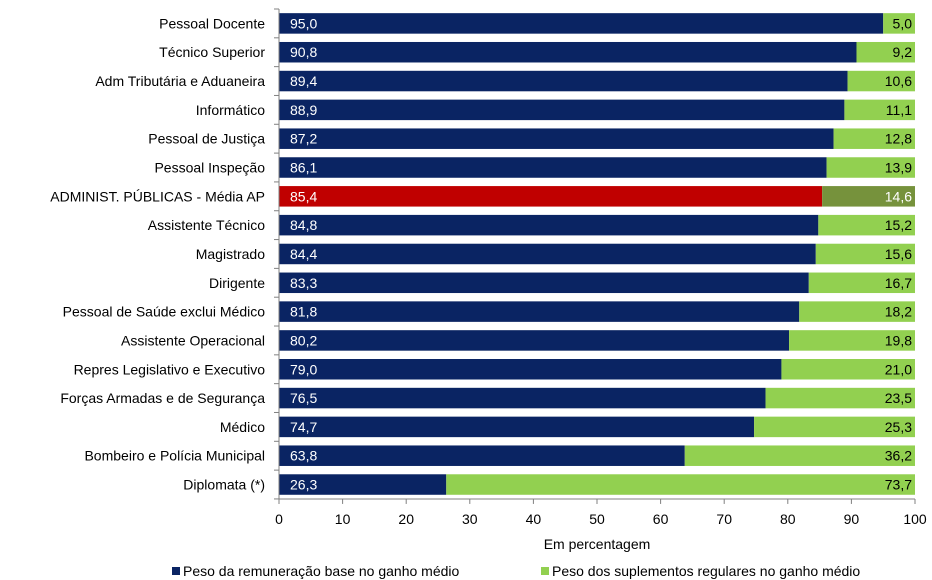 This screenshot has height=580, width=932. What do you see at coordinates (206, 225) in the screenshot?
I see `category-label: Assistente Técnico` at bounding box center [206, 225].